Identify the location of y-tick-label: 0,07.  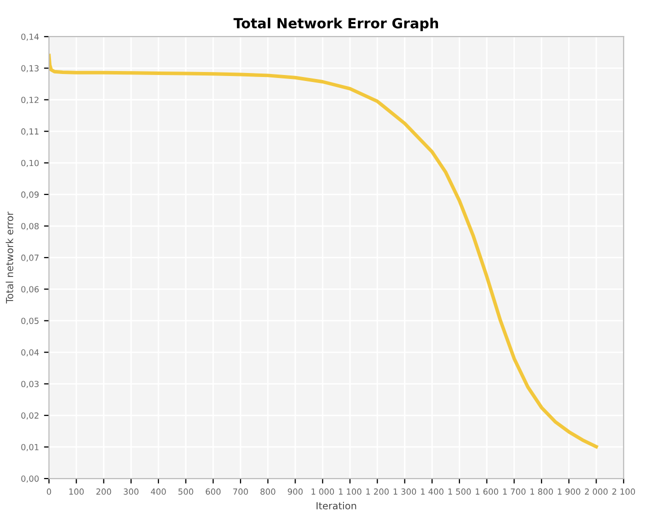
(30, 258).